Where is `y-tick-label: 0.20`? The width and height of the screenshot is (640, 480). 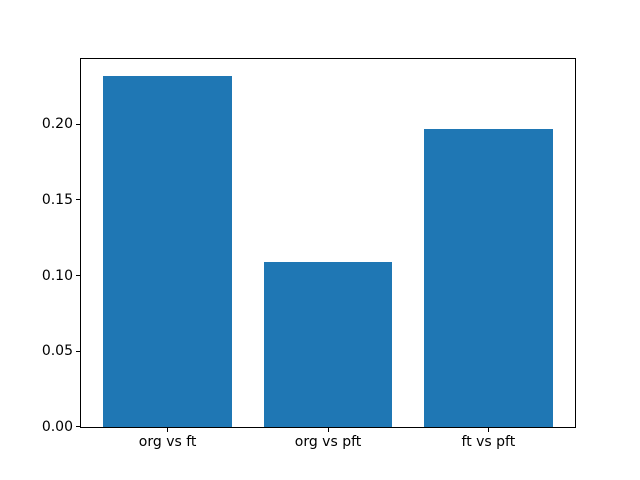
y-tick-label: 0.20 is located at coordinates (57, 124).